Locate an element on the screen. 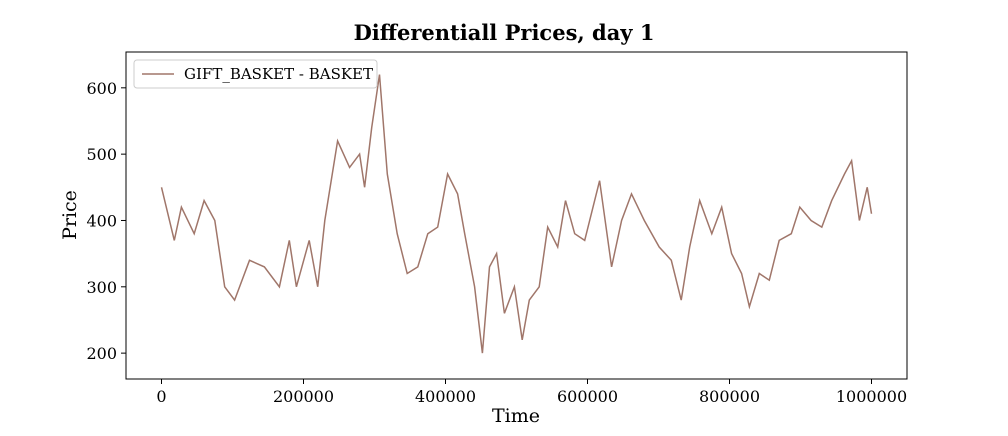 The height and width of the screenshot is (436, 1008). x-tick-label: 1000000 is located at coordinates (871, 396).